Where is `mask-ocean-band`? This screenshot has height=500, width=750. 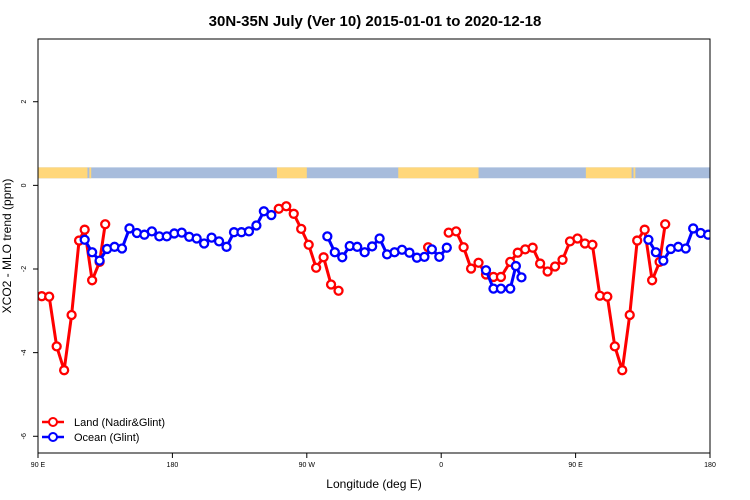
mask-ocean-band is located at coordinates (374, 173).